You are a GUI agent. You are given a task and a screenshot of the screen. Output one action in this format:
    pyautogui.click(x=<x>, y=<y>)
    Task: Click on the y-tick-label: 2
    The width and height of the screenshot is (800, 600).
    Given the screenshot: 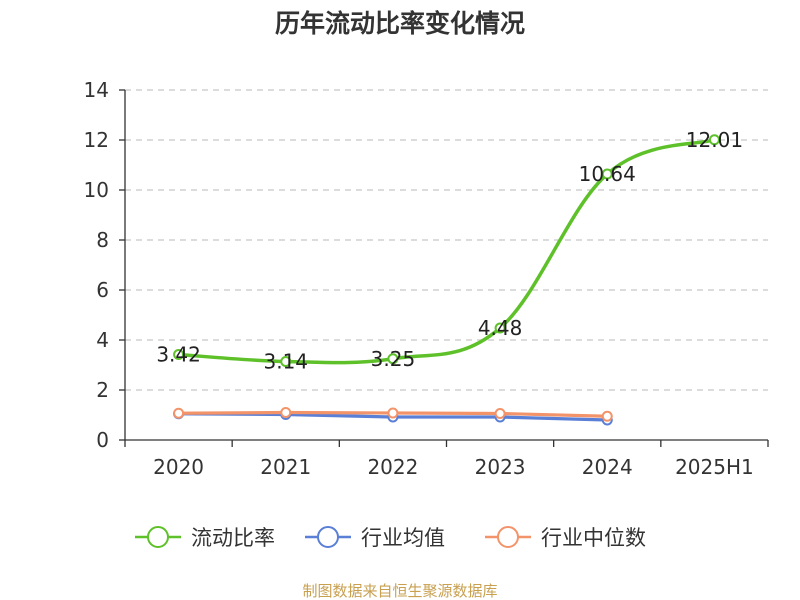 What is the action you would take?
    pyautogui.click(x=102, y=390)
    